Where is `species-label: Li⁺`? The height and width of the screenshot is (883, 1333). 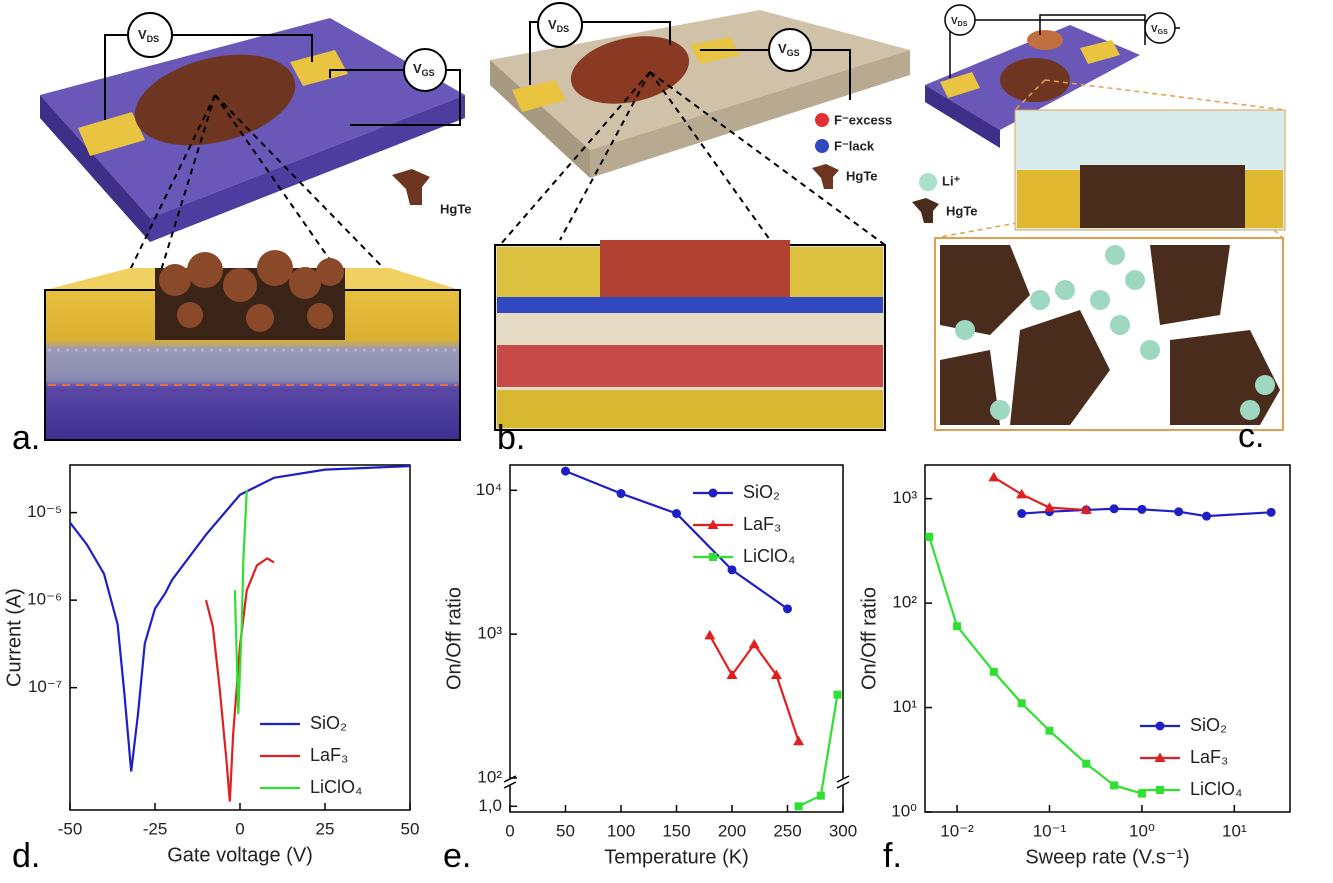
species-label: Li⁺ is located at coordinates (951, 180).